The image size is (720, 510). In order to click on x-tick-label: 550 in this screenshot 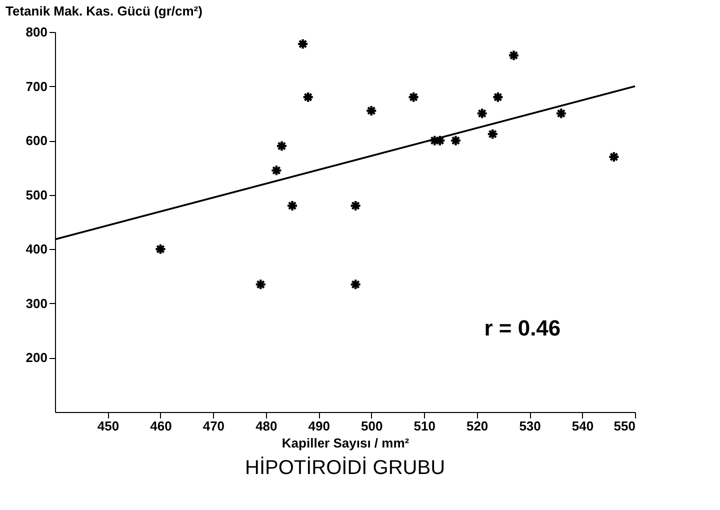, I will do `click(625, 426)`.